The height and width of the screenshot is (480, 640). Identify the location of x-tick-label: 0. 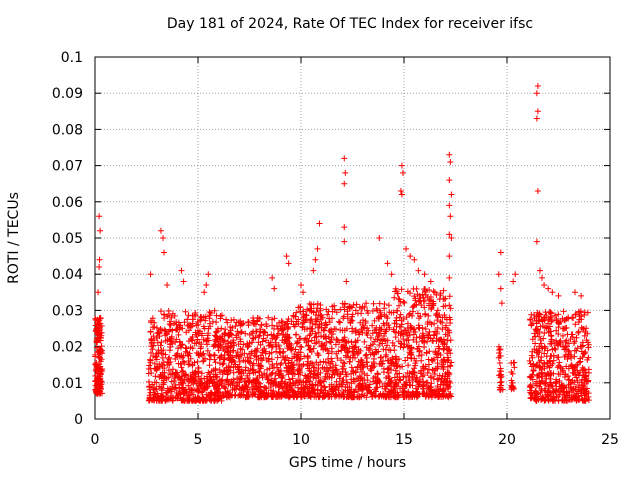
(95, 440).